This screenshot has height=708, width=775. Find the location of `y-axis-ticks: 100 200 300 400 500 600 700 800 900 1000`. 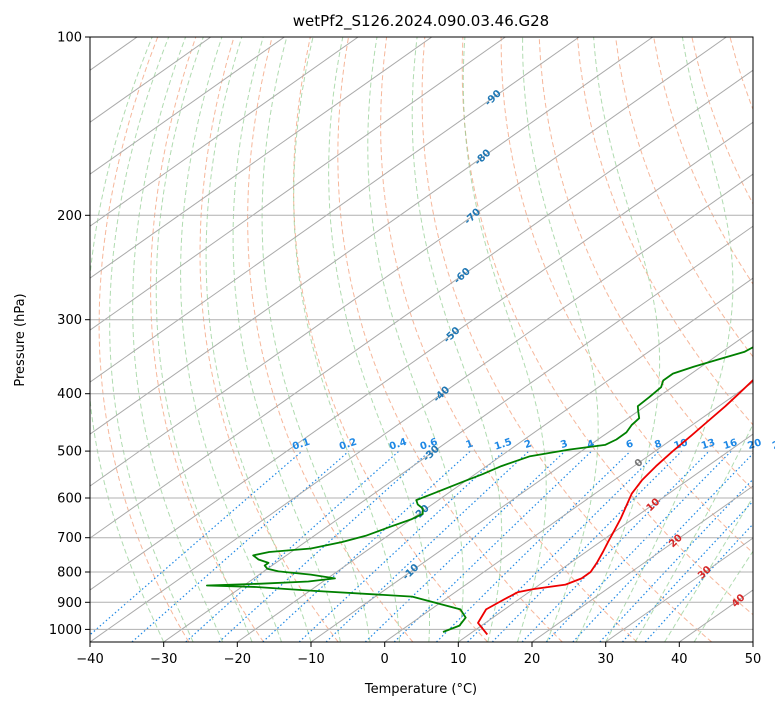

y-axis-ticks: 100 200 300 400 500 600 700 800 900 1000 is located at coordinates (69, 334).